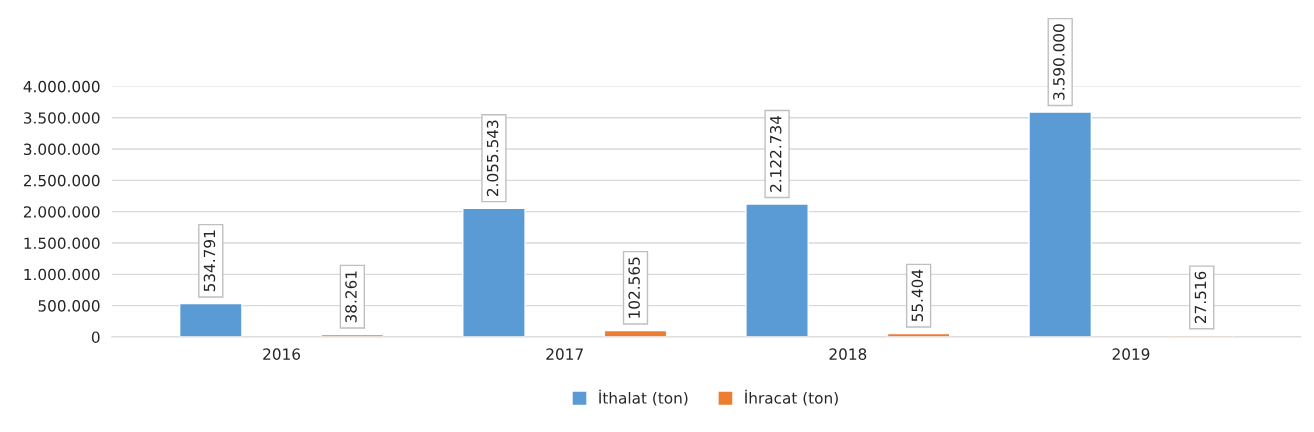 The height and width of the screenshot is (432, 1314). What do you see at coordinates (351, 297) in the screenshot?
I see `data-label: 38.261` at bounding box center [351, 297].